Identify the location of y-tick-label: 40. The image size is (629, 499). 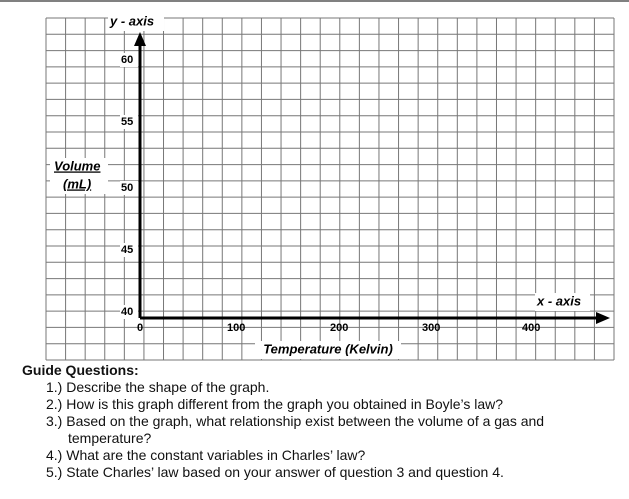
(127, 312).